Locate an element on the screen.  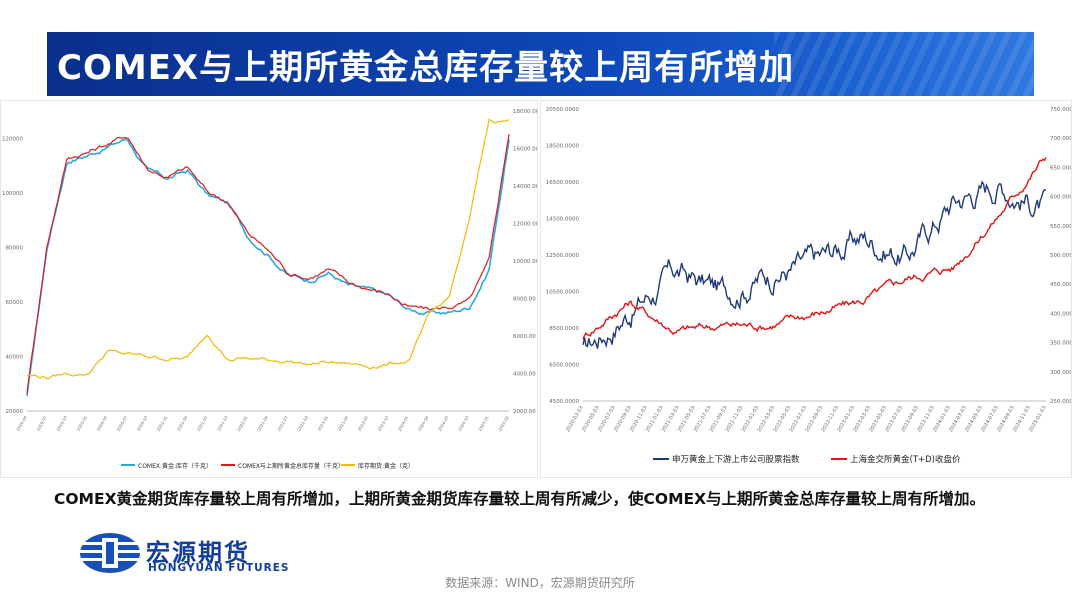
x-tick-label: 2021-04 is located at coordinates (182, 423).